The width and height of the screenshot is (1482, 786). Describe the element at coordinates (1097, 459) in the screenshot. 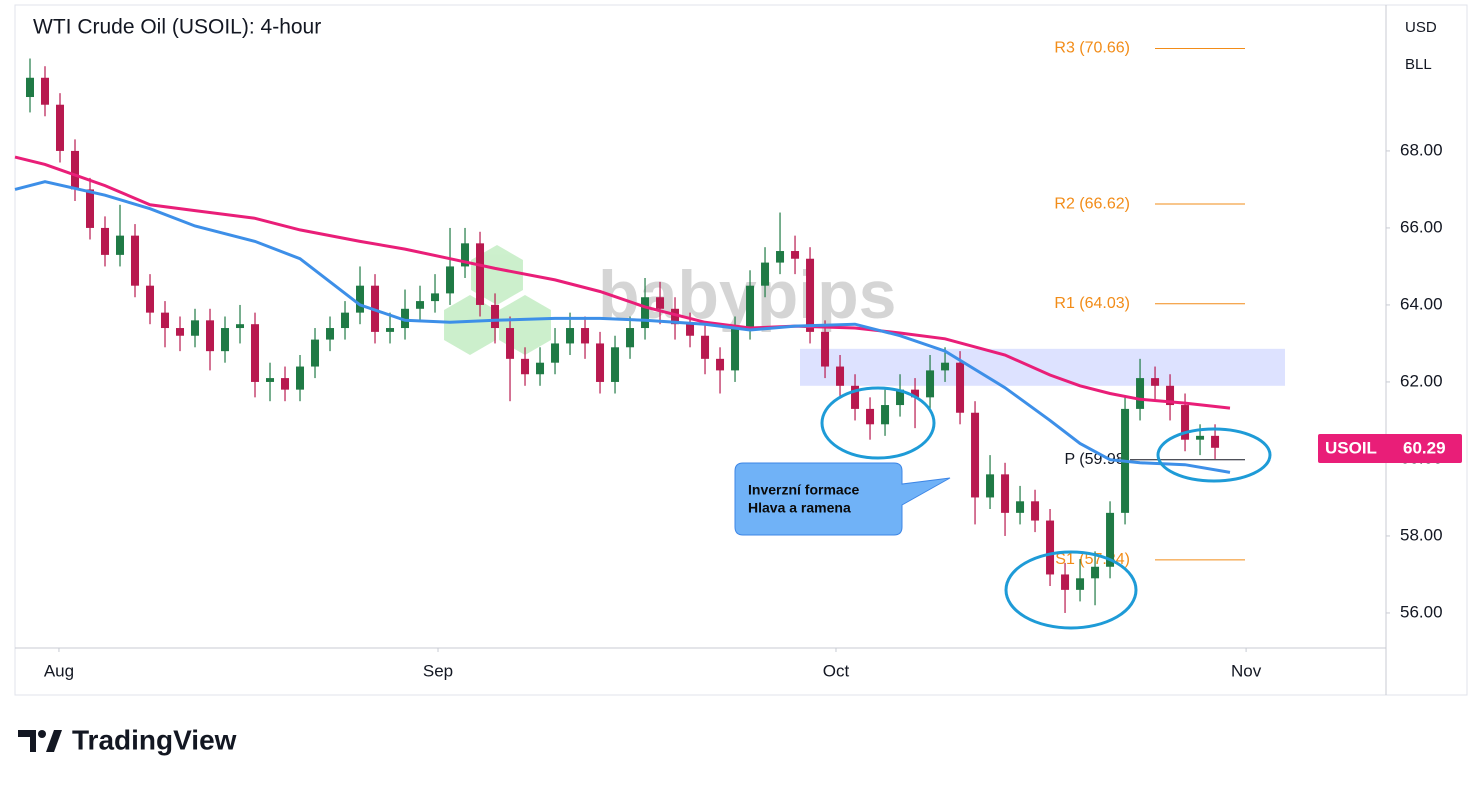

I see `pivot-label: P (59.98)` at that location.